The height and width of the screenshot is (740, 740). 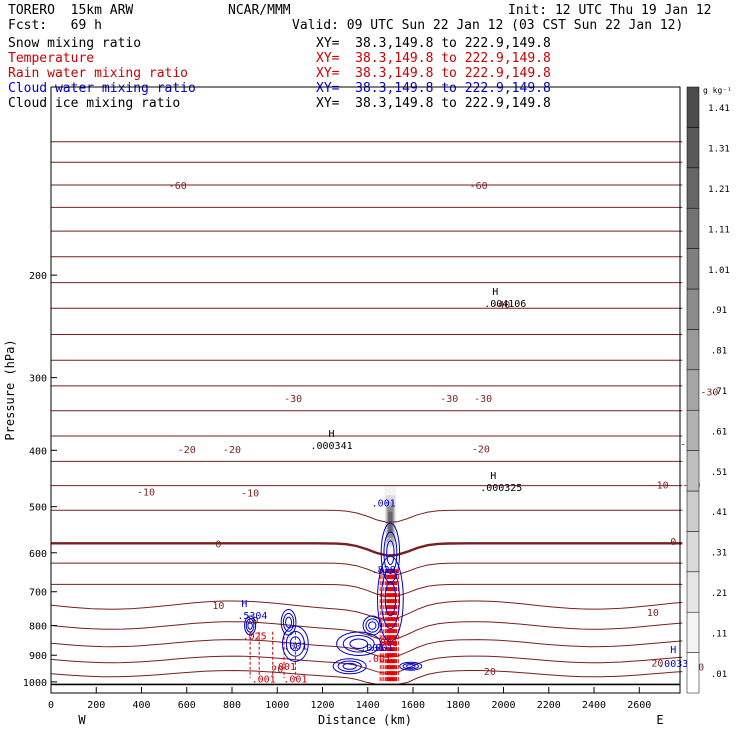 I want to click on rain-label: .025, so click(x=255, y=636).